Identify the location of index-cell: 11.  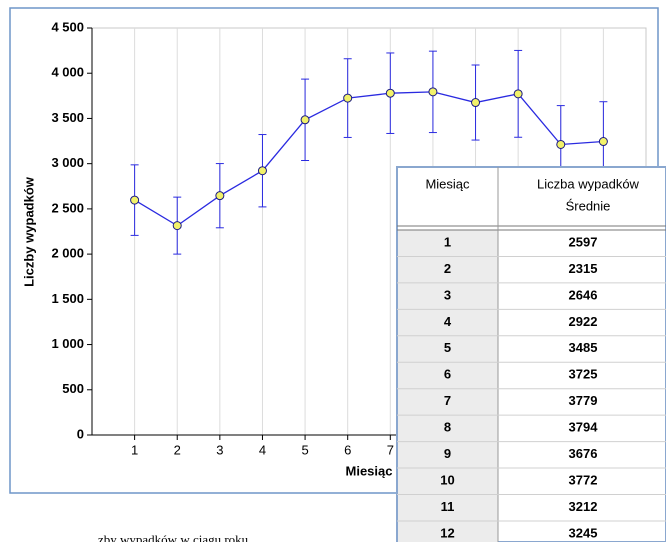
(448, 506).